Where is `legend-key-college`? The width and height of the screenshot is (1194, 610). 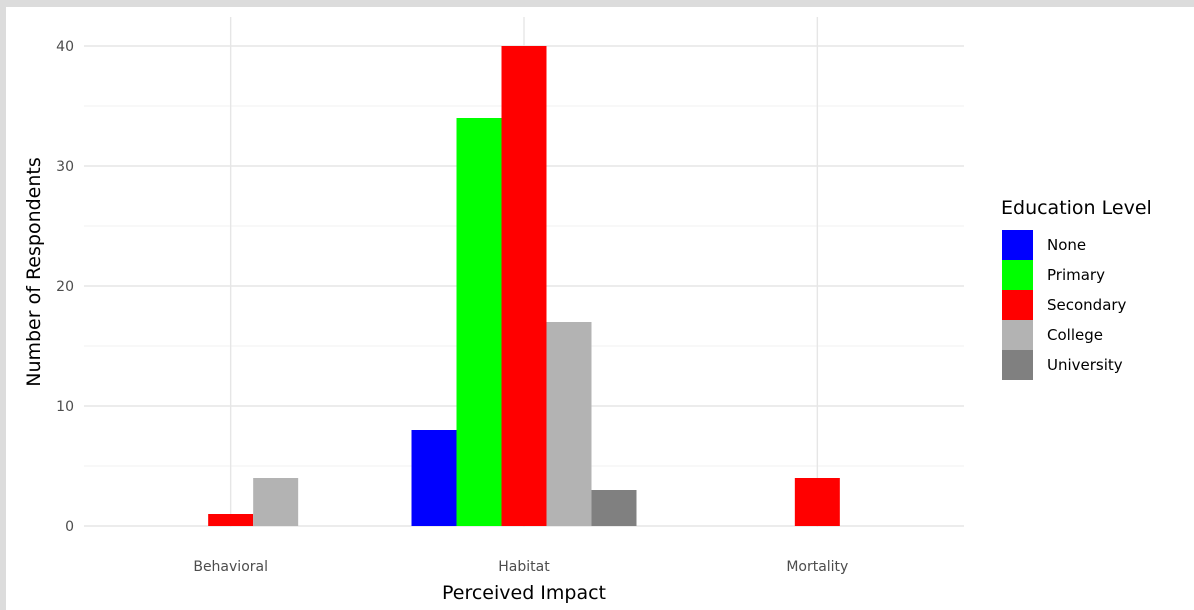 legend-key-college is located at coordinates (1017, 335).